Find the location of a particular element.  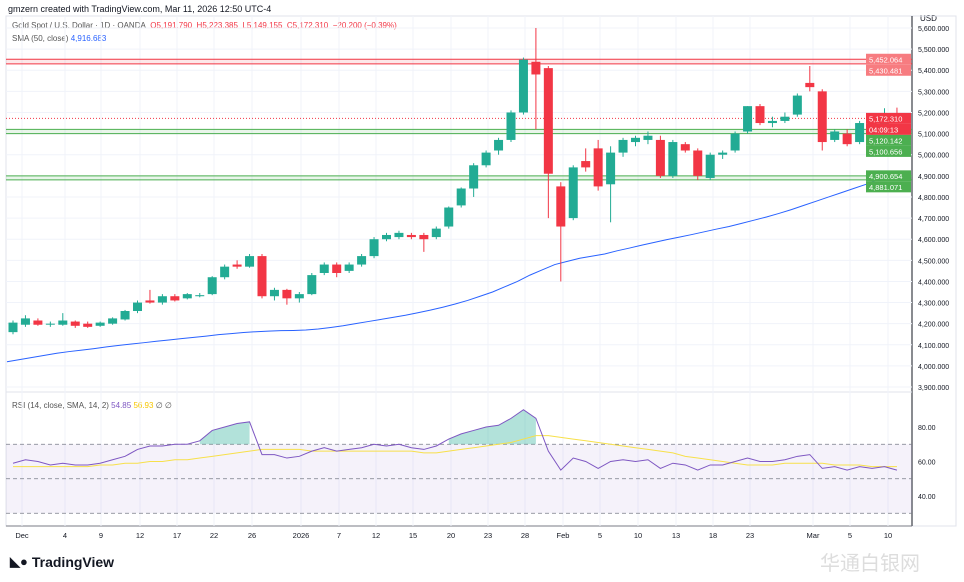

high-value: H5,223.385 is located at coordinates (217, 25).